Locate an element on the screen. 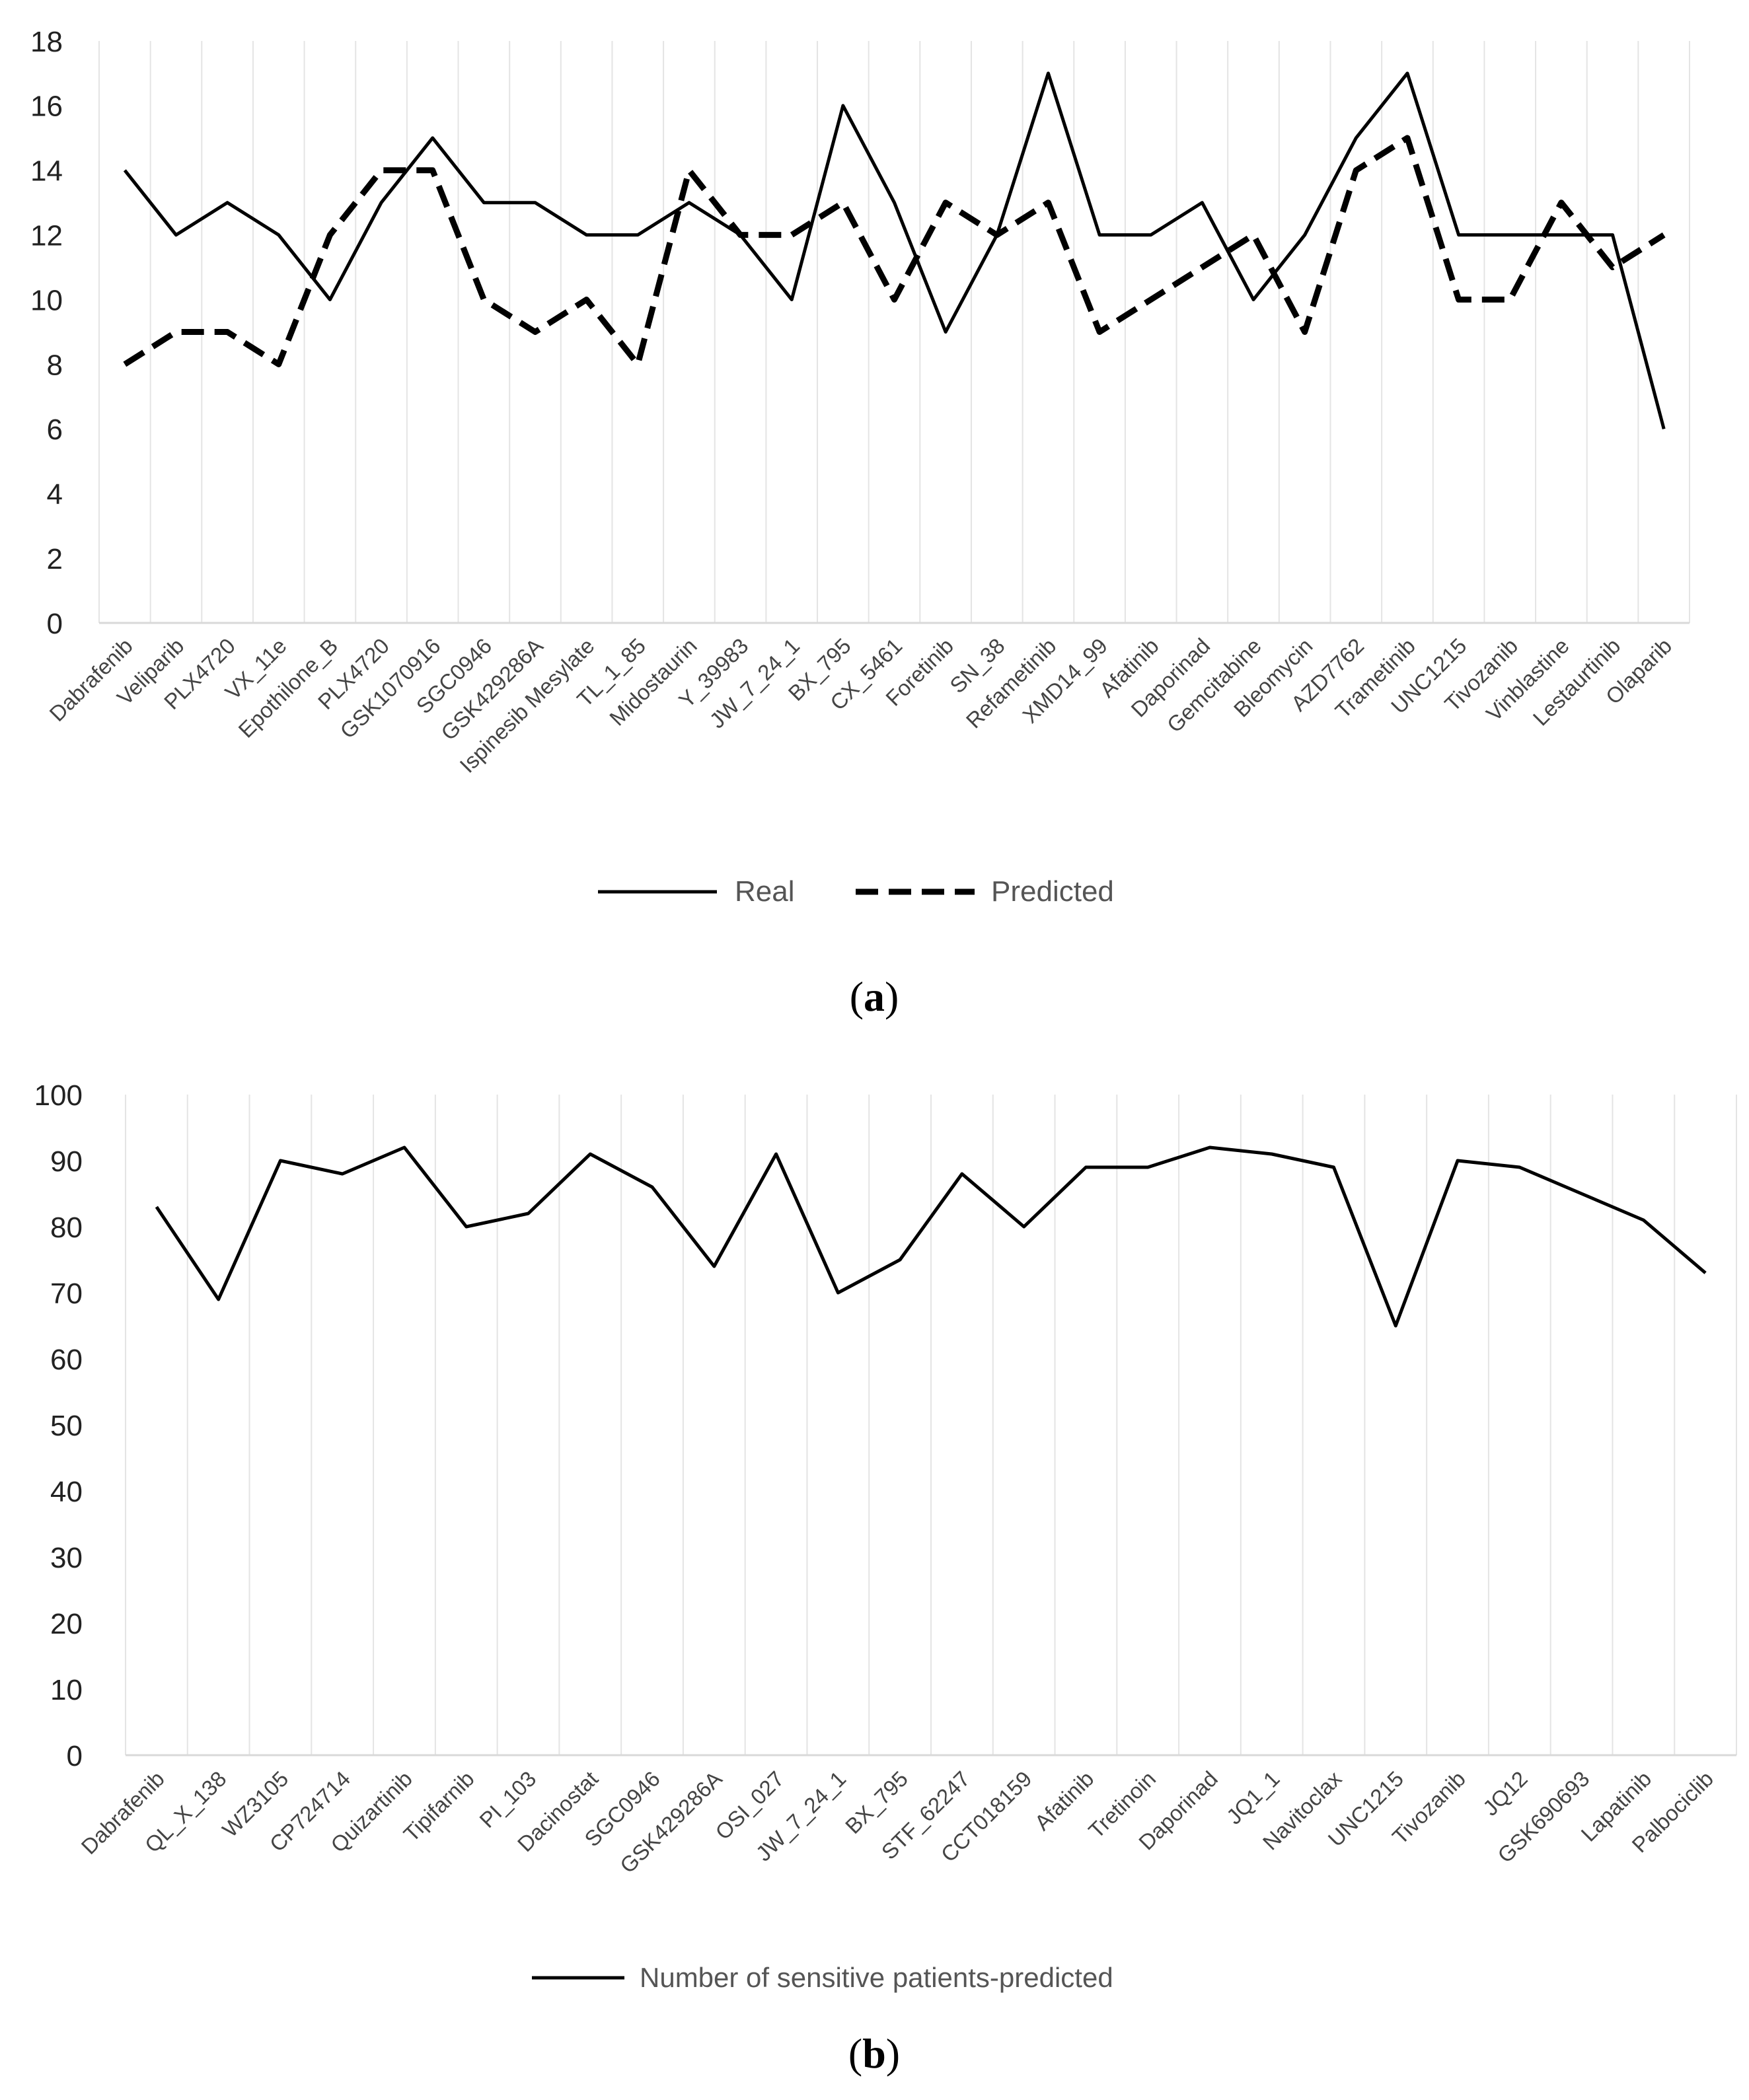 This screenshot has height=2100, width=1749. y-tick-label: 60 is located at coordinates (67, 1360).